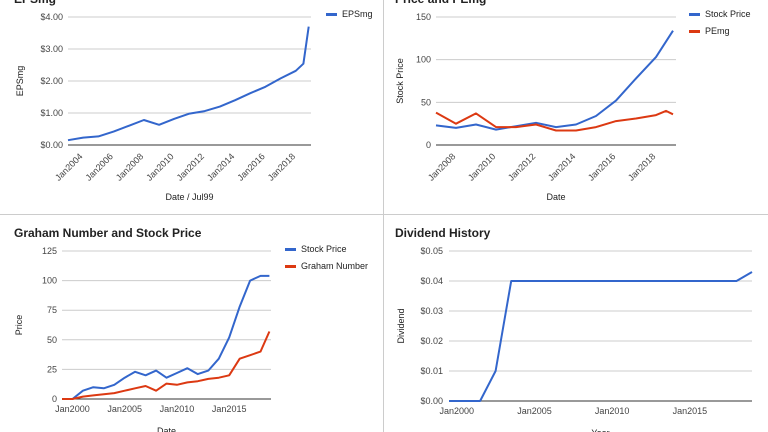 This screenshot has height=432, width=768. What do you see at coordinates (51, 81) in the screenshot?
I see `y-tick-label: $2.00` at bounding box center [51, 81].